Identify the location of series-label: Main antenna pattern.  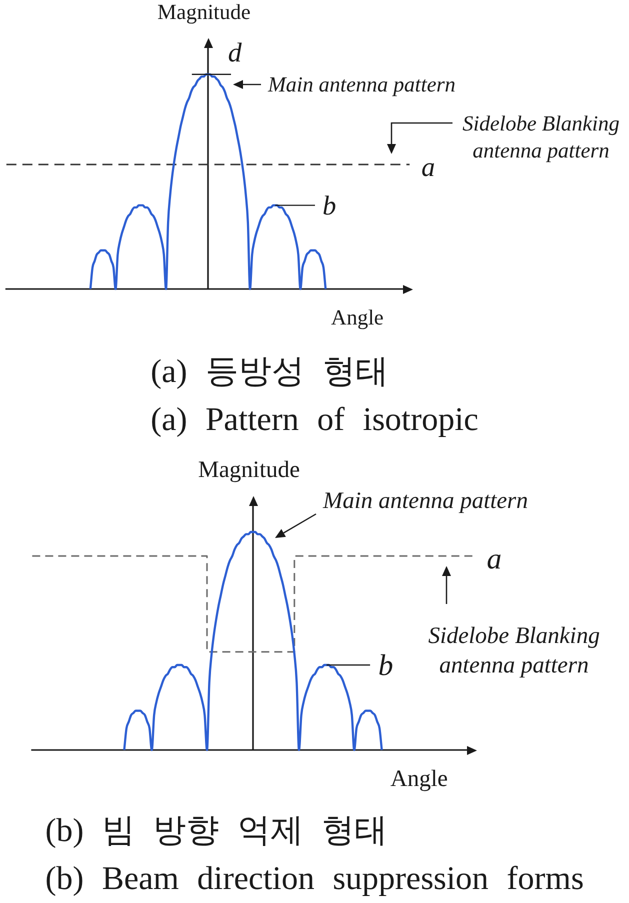
(361, 84).